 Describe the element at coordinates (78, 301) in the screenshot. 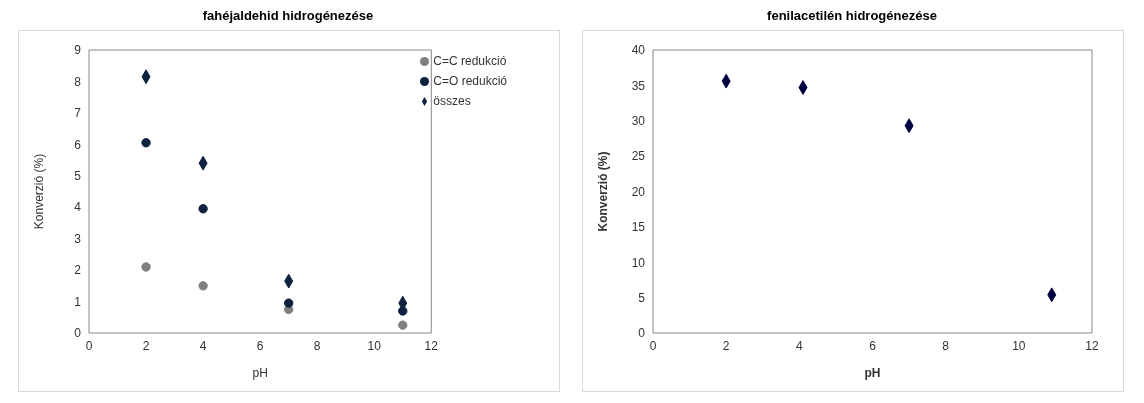

I see `y-tick-label: 1` at that location.